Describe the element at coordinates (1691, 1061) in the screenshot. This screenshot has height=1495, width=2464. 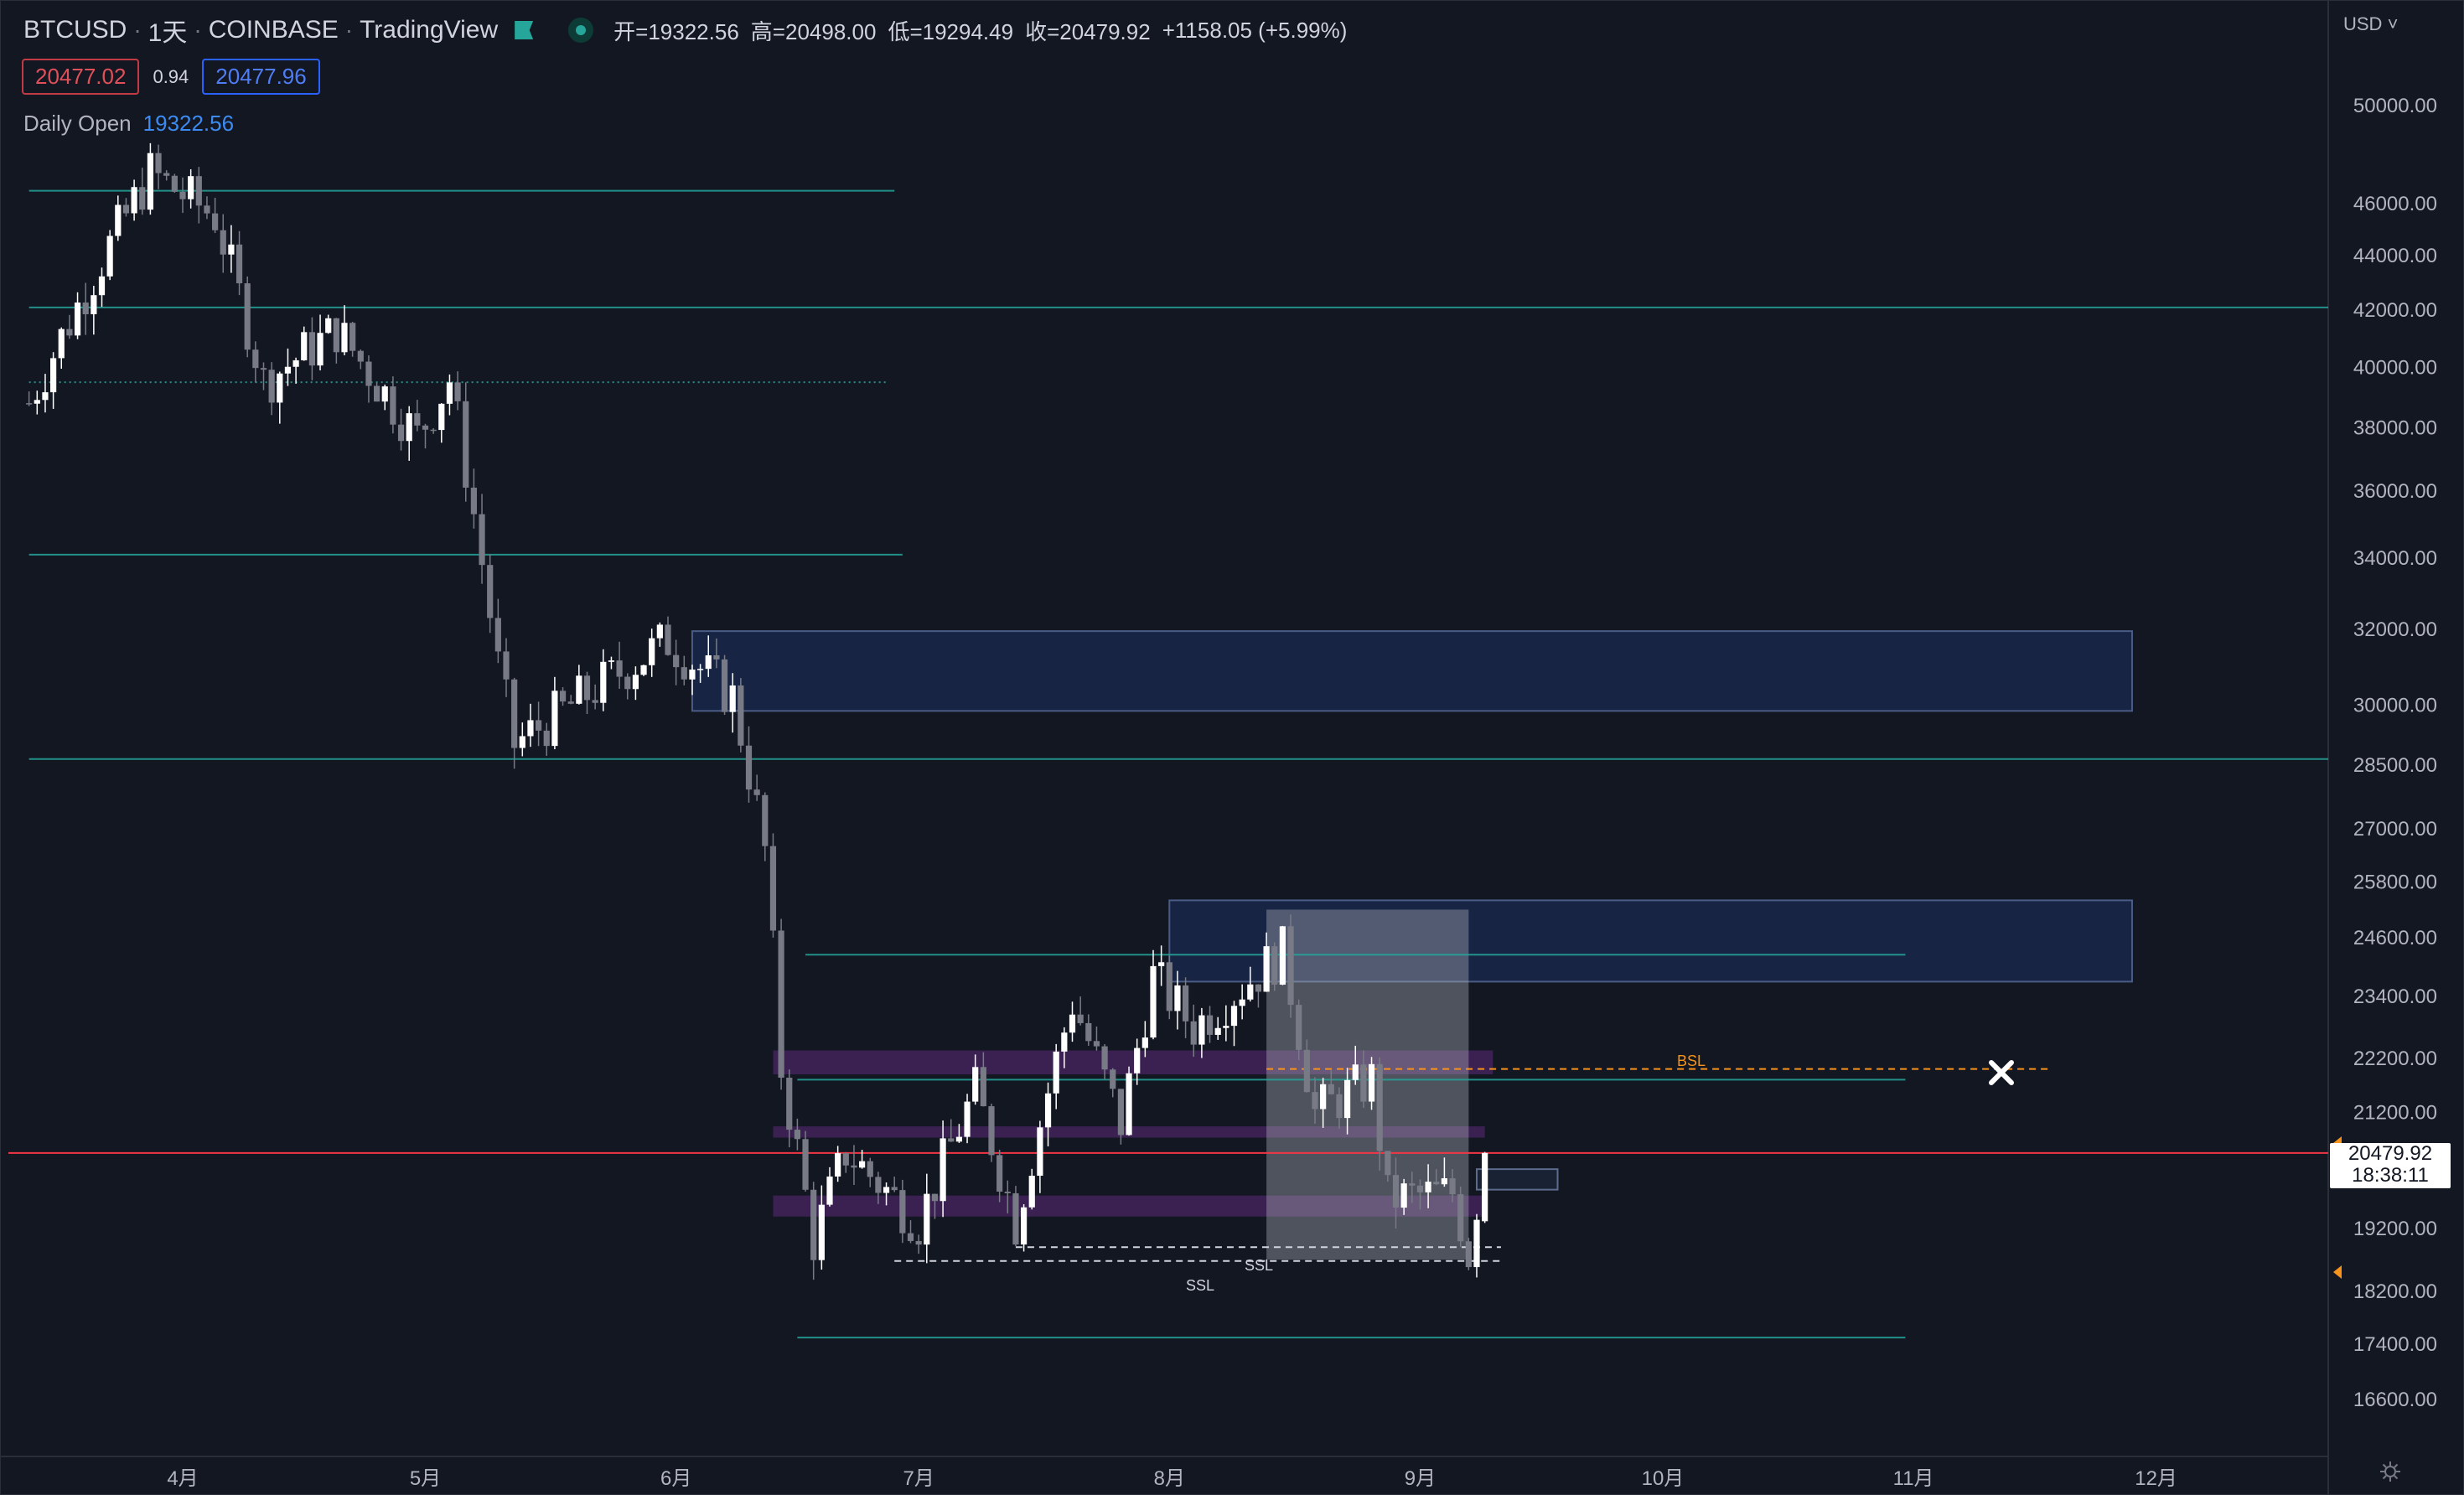
I see `bsl-label: BSL` at that location.